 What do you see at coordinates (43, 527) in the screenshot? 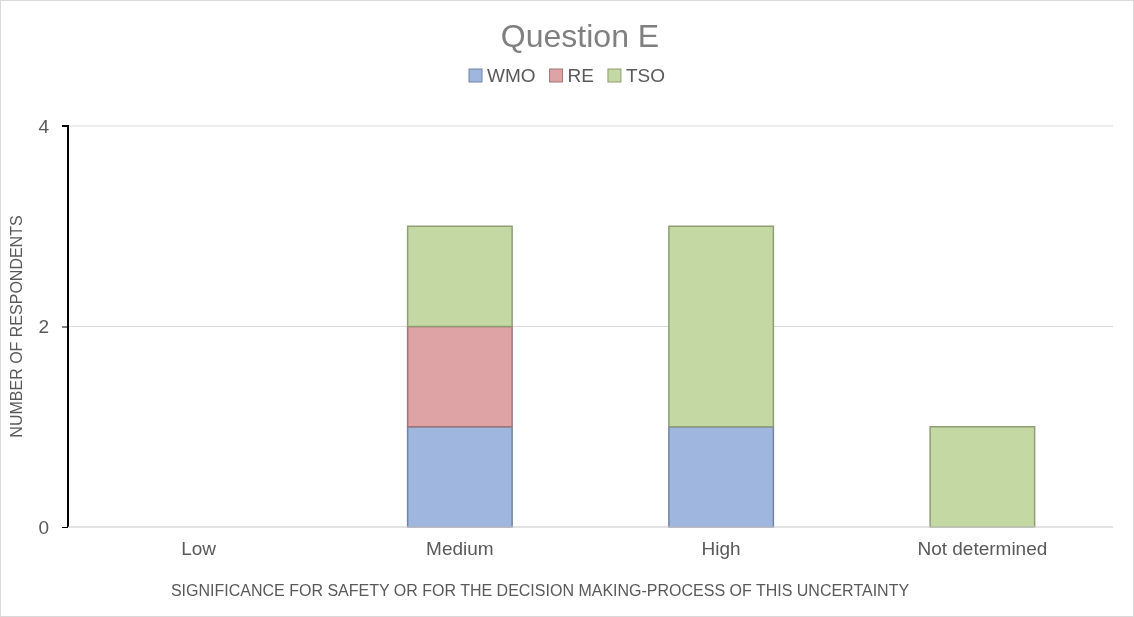
I see `y-tick-label: 0` at bounding box center [43, 527].